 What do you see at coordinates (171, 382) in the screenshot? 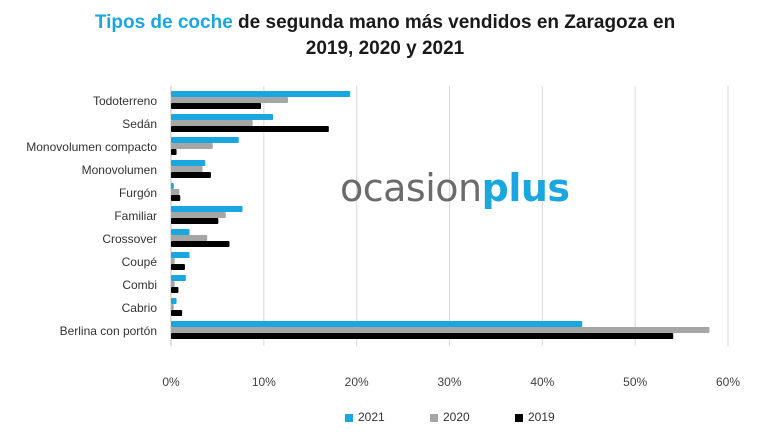
I see `x-tick-label: 0%` at bounding box center [171, 382].